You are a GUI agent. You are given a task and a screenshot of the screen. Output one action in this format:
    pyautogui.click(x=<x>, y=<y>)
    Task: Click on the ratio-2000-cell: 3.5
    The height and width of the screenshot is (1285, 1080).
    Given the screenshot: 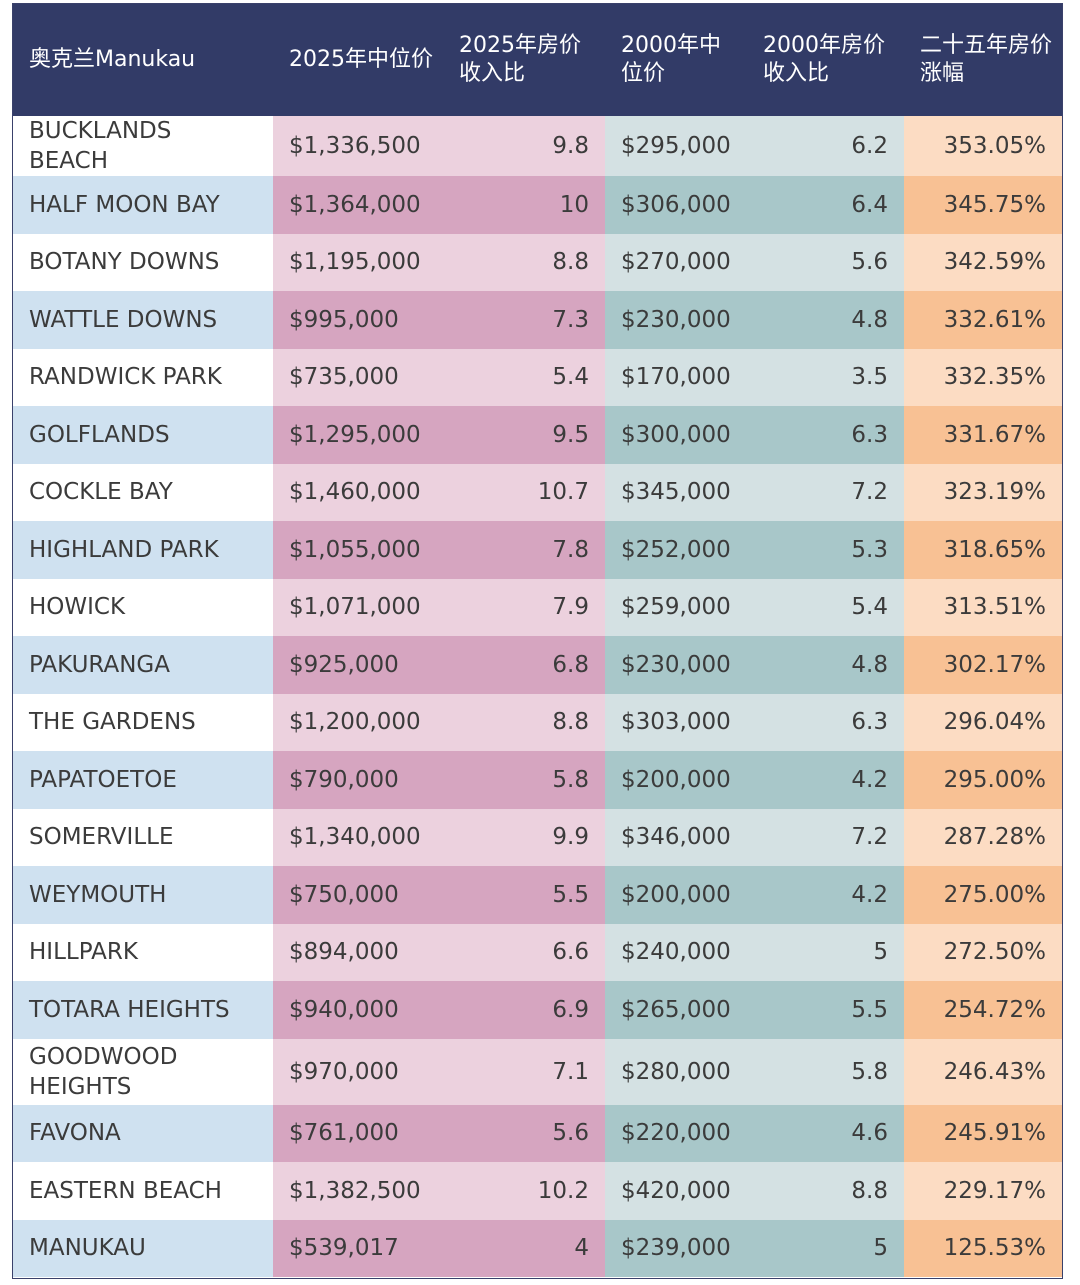 What is the action you would take?
    pyautogui.click(x=825, y=377)
    